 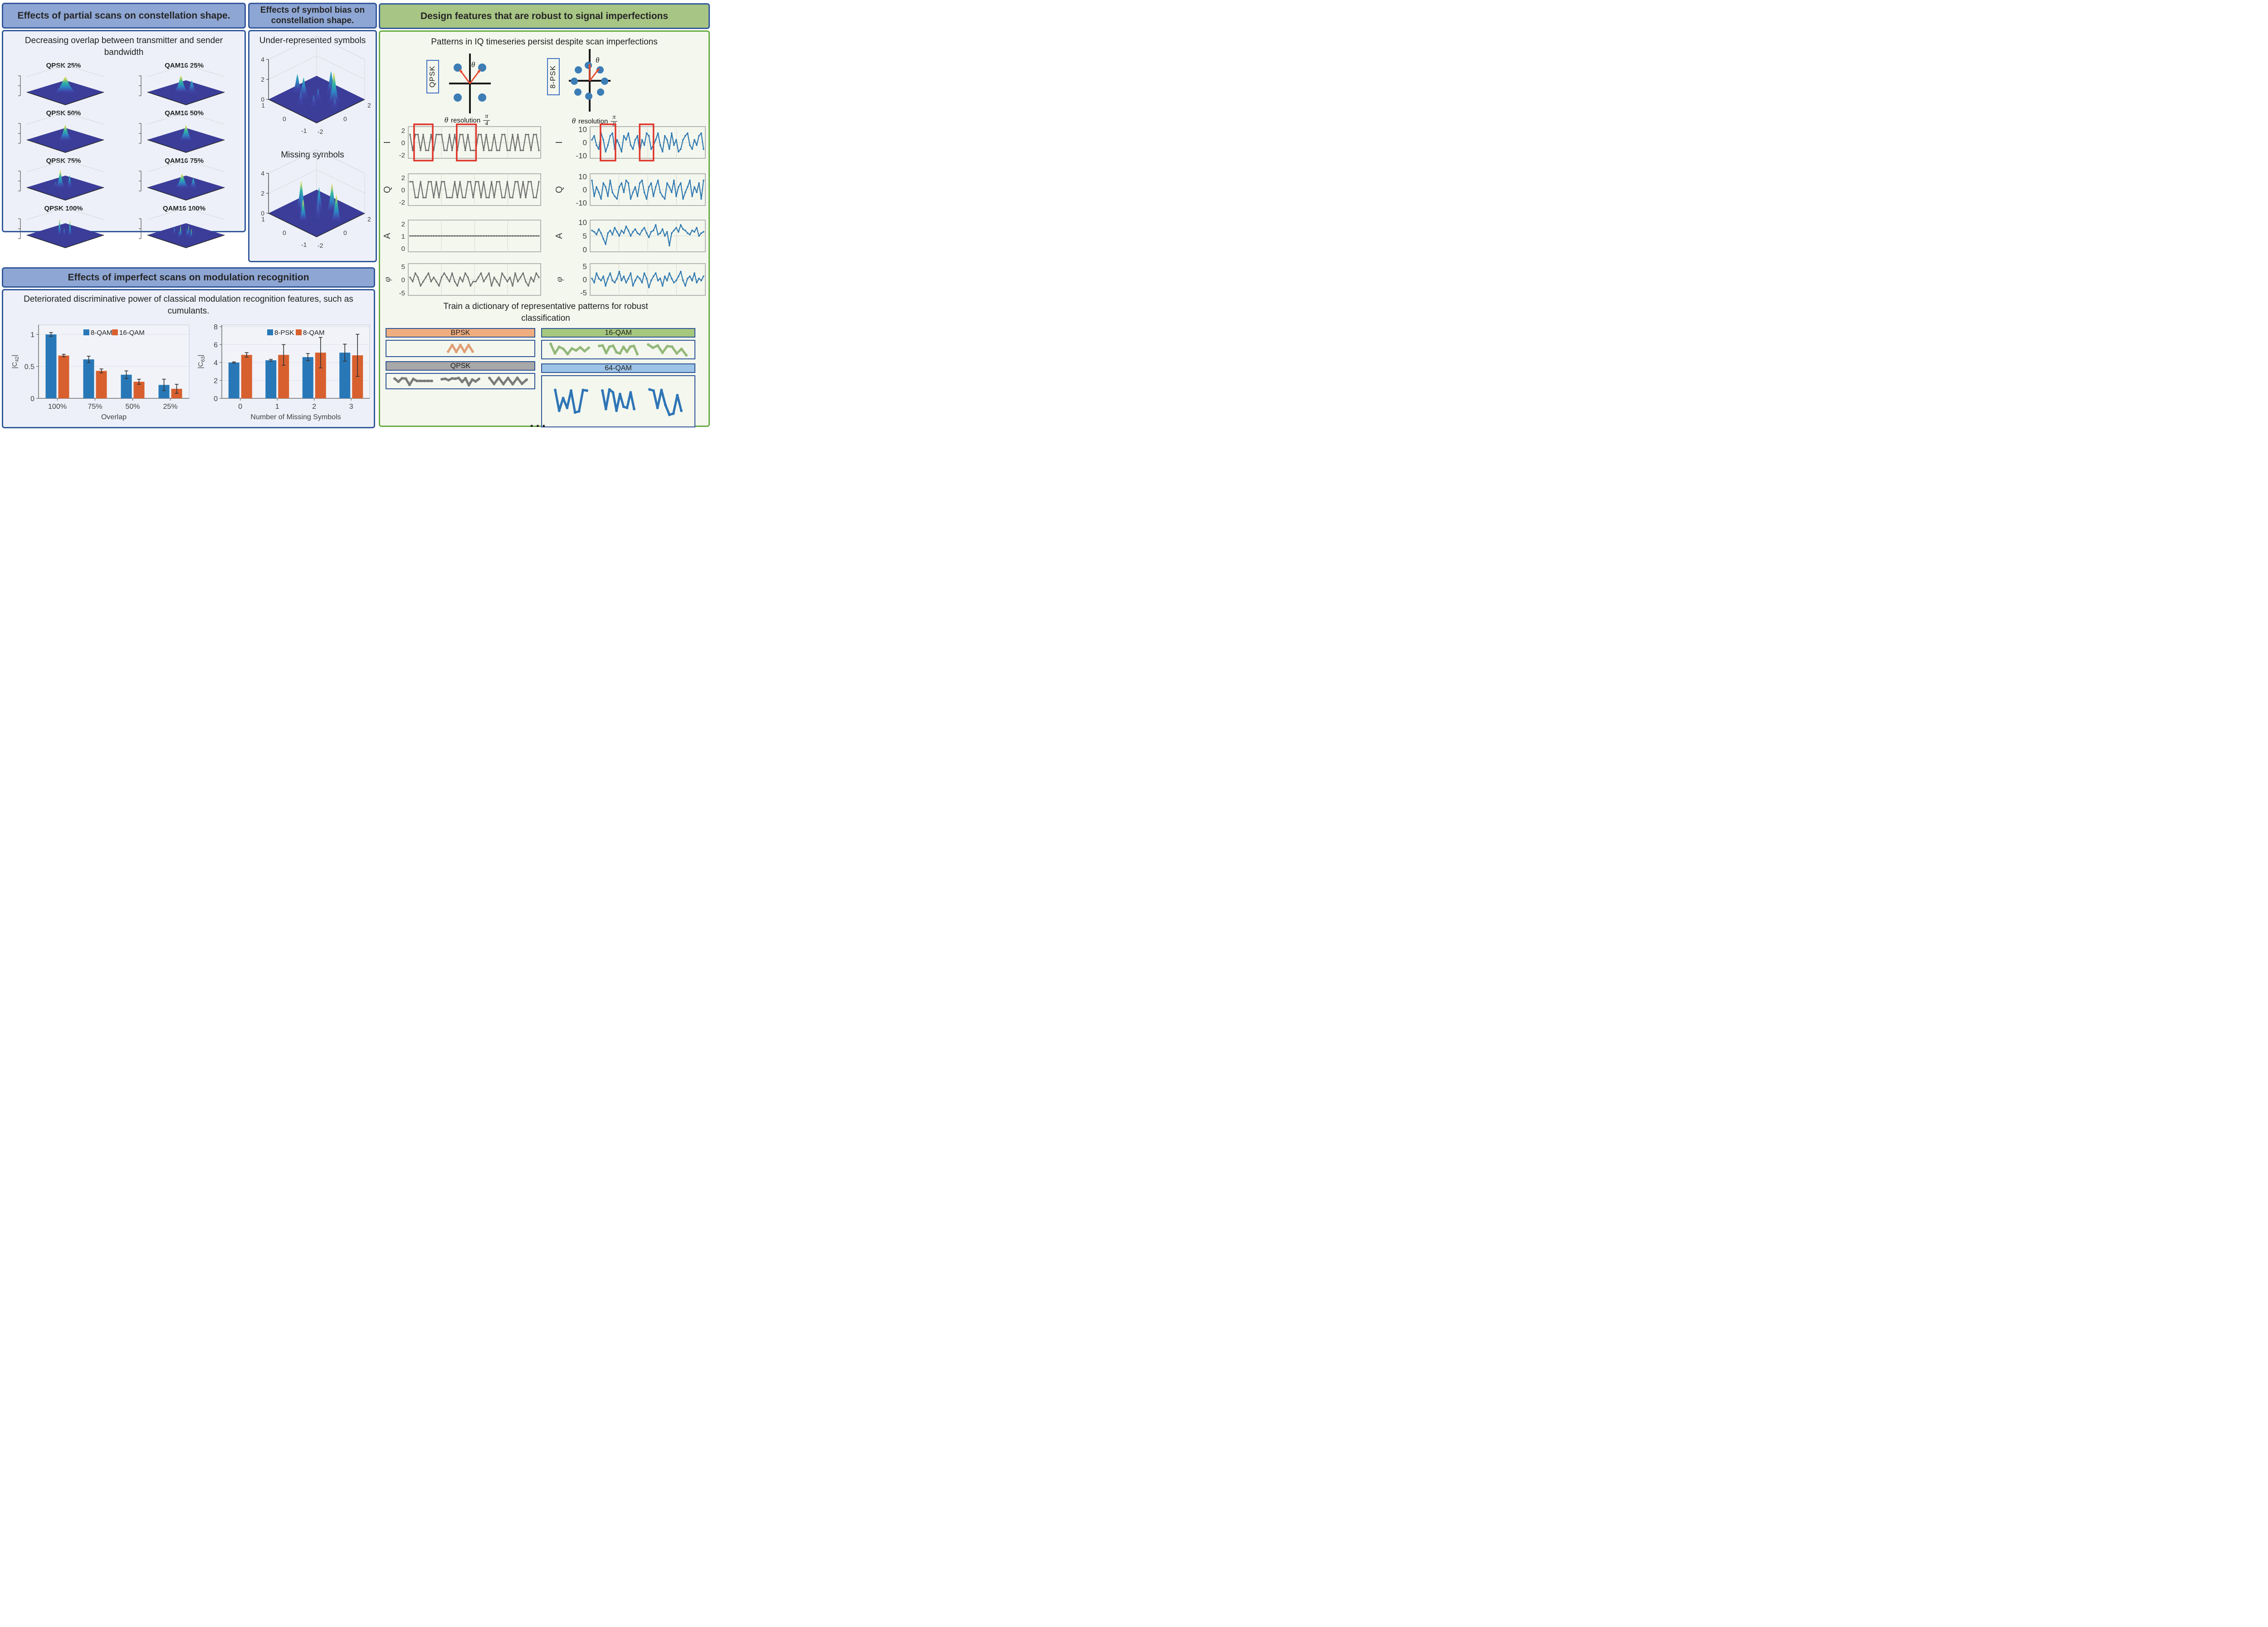 I want to click on y-axis-label: |C42|, so click(x=16, y=362).